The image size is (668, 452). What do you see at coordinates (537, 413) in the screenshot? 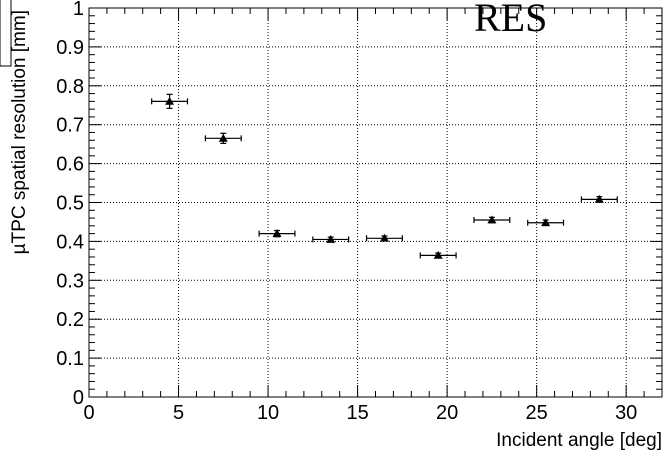
I see `x-tick-label: 25` at bounding box center [537, 413].